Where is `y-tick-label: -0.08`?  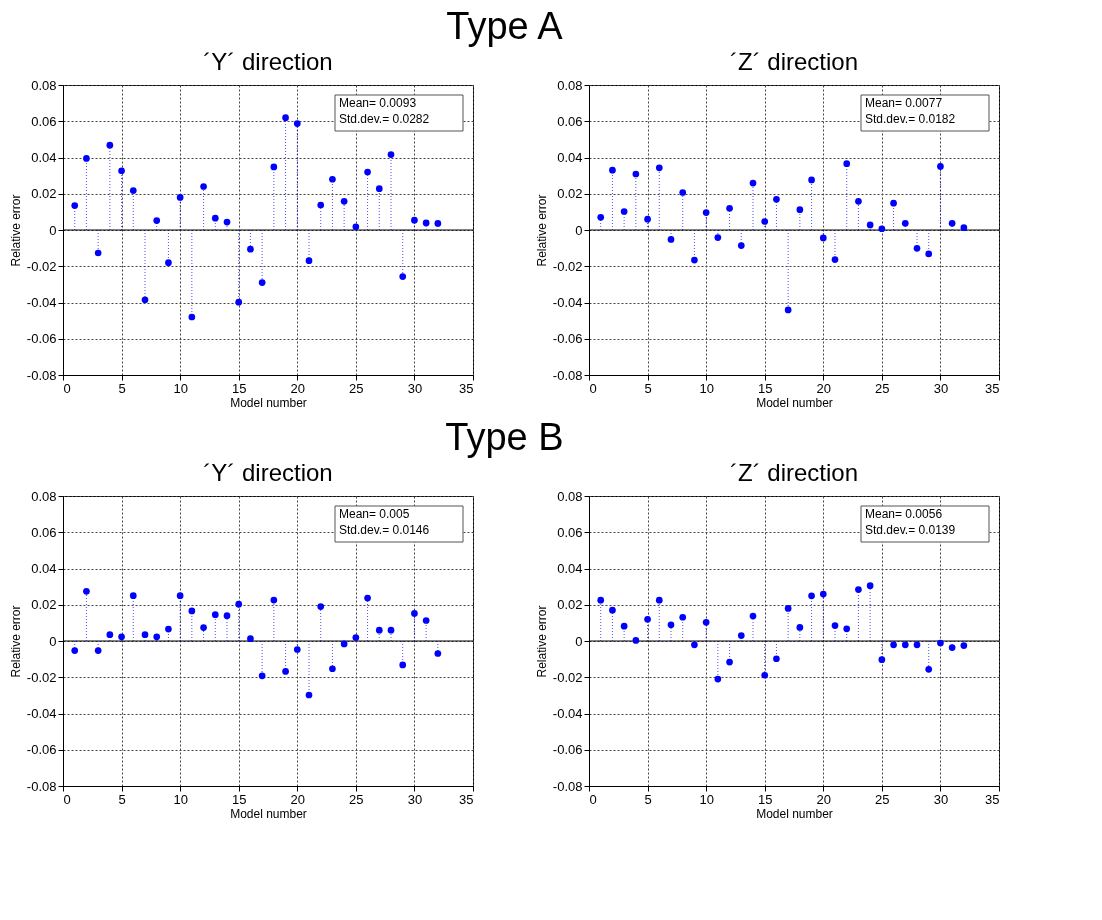 y-tick-label: -0.08 is located at coordinates (41, 786).